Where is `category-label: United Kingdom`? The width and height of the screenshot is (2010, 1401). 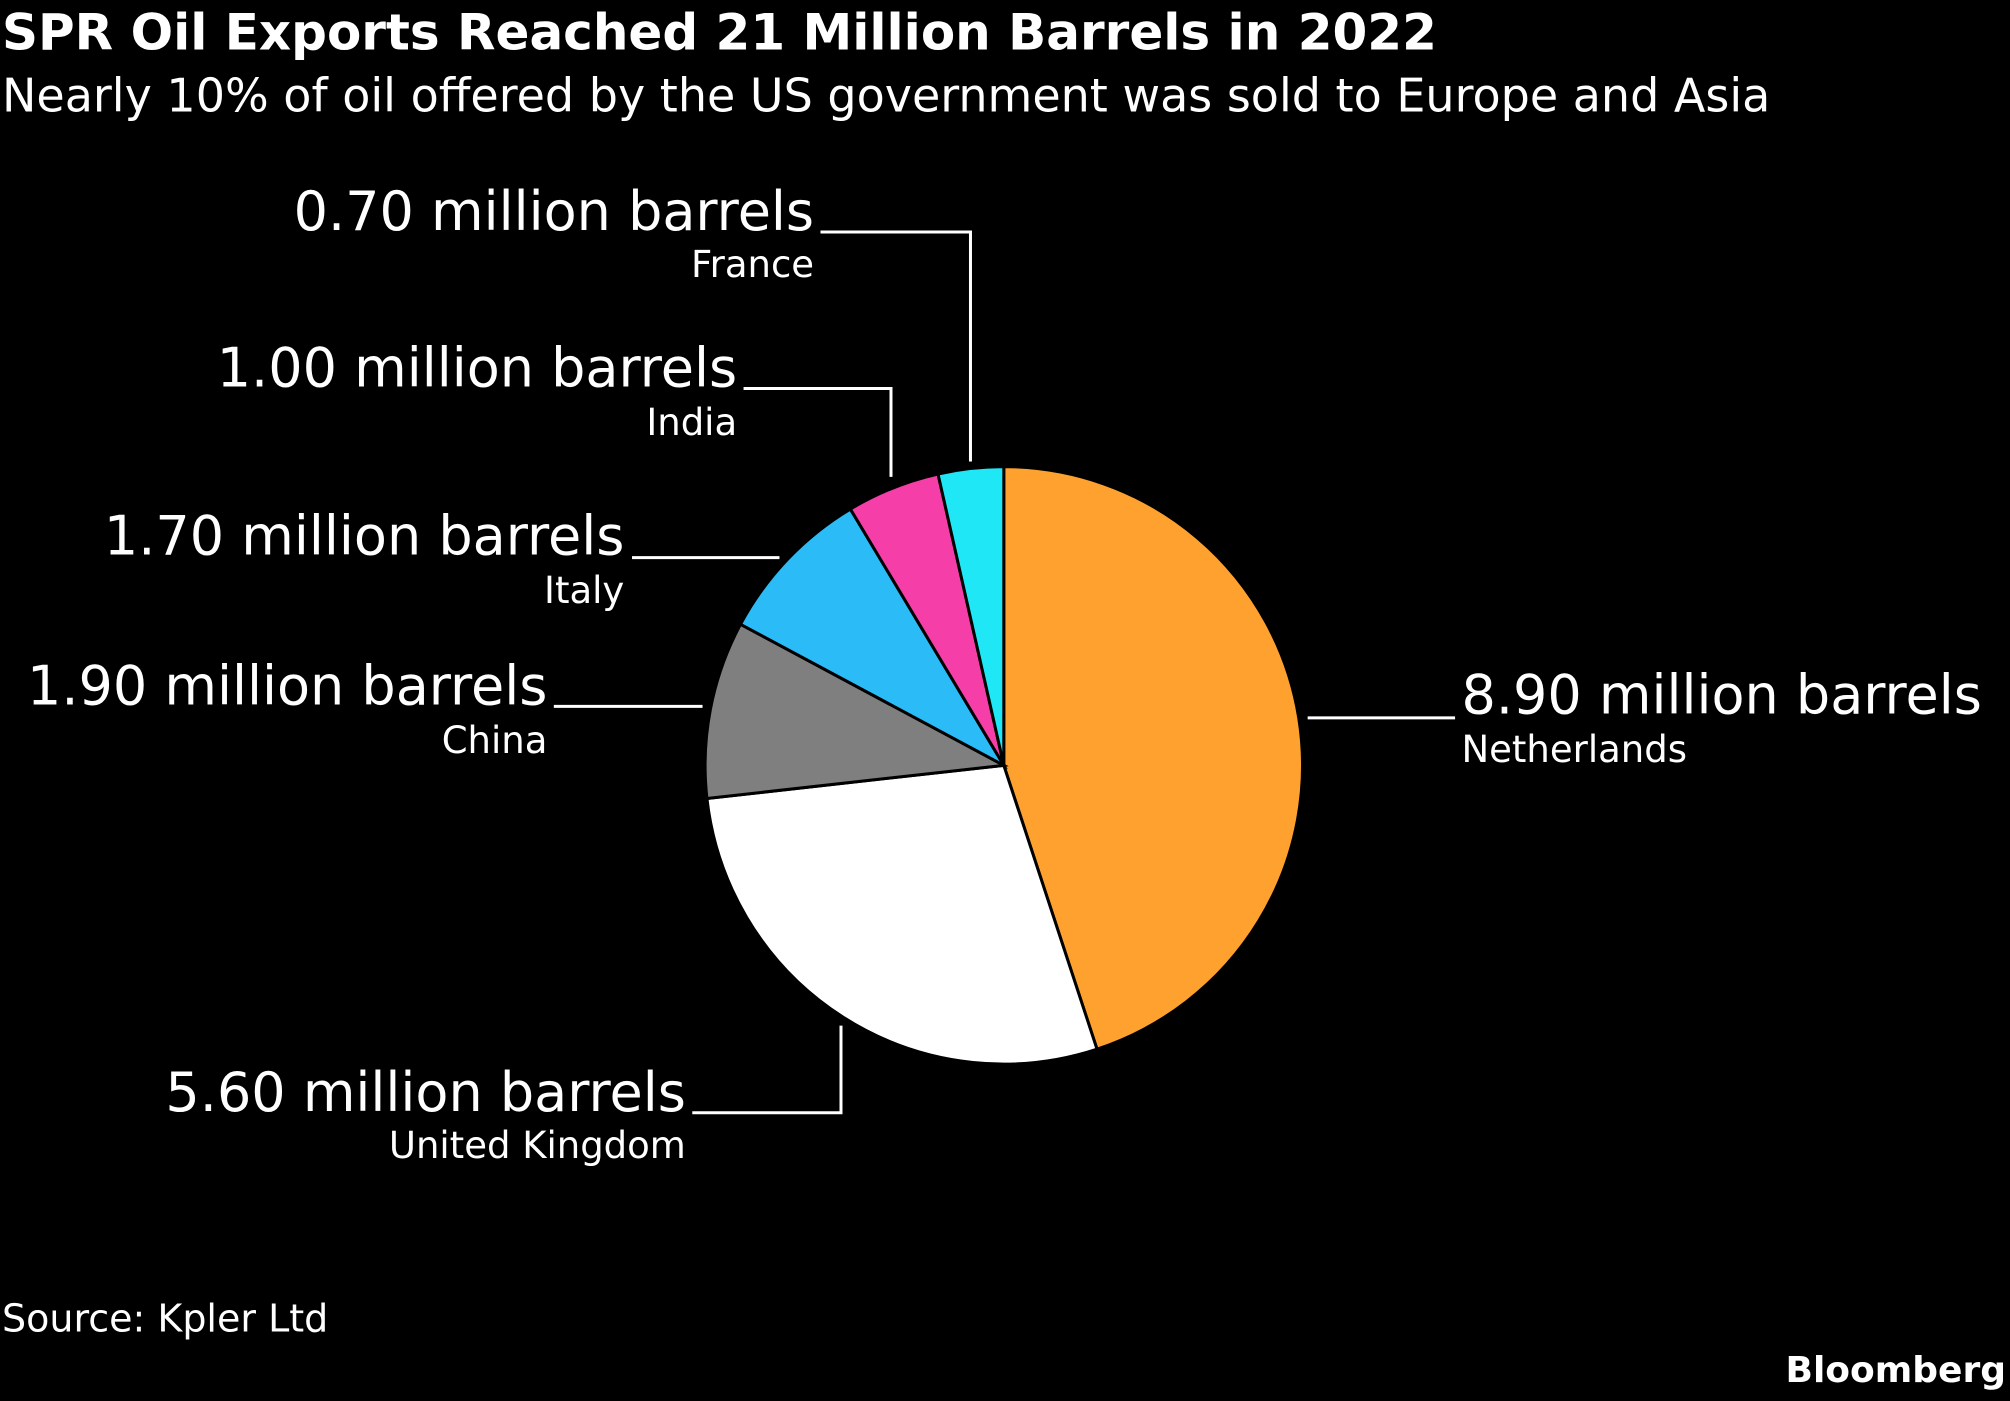
category-label: United Kingdom is located at coordinates (537, 1145).